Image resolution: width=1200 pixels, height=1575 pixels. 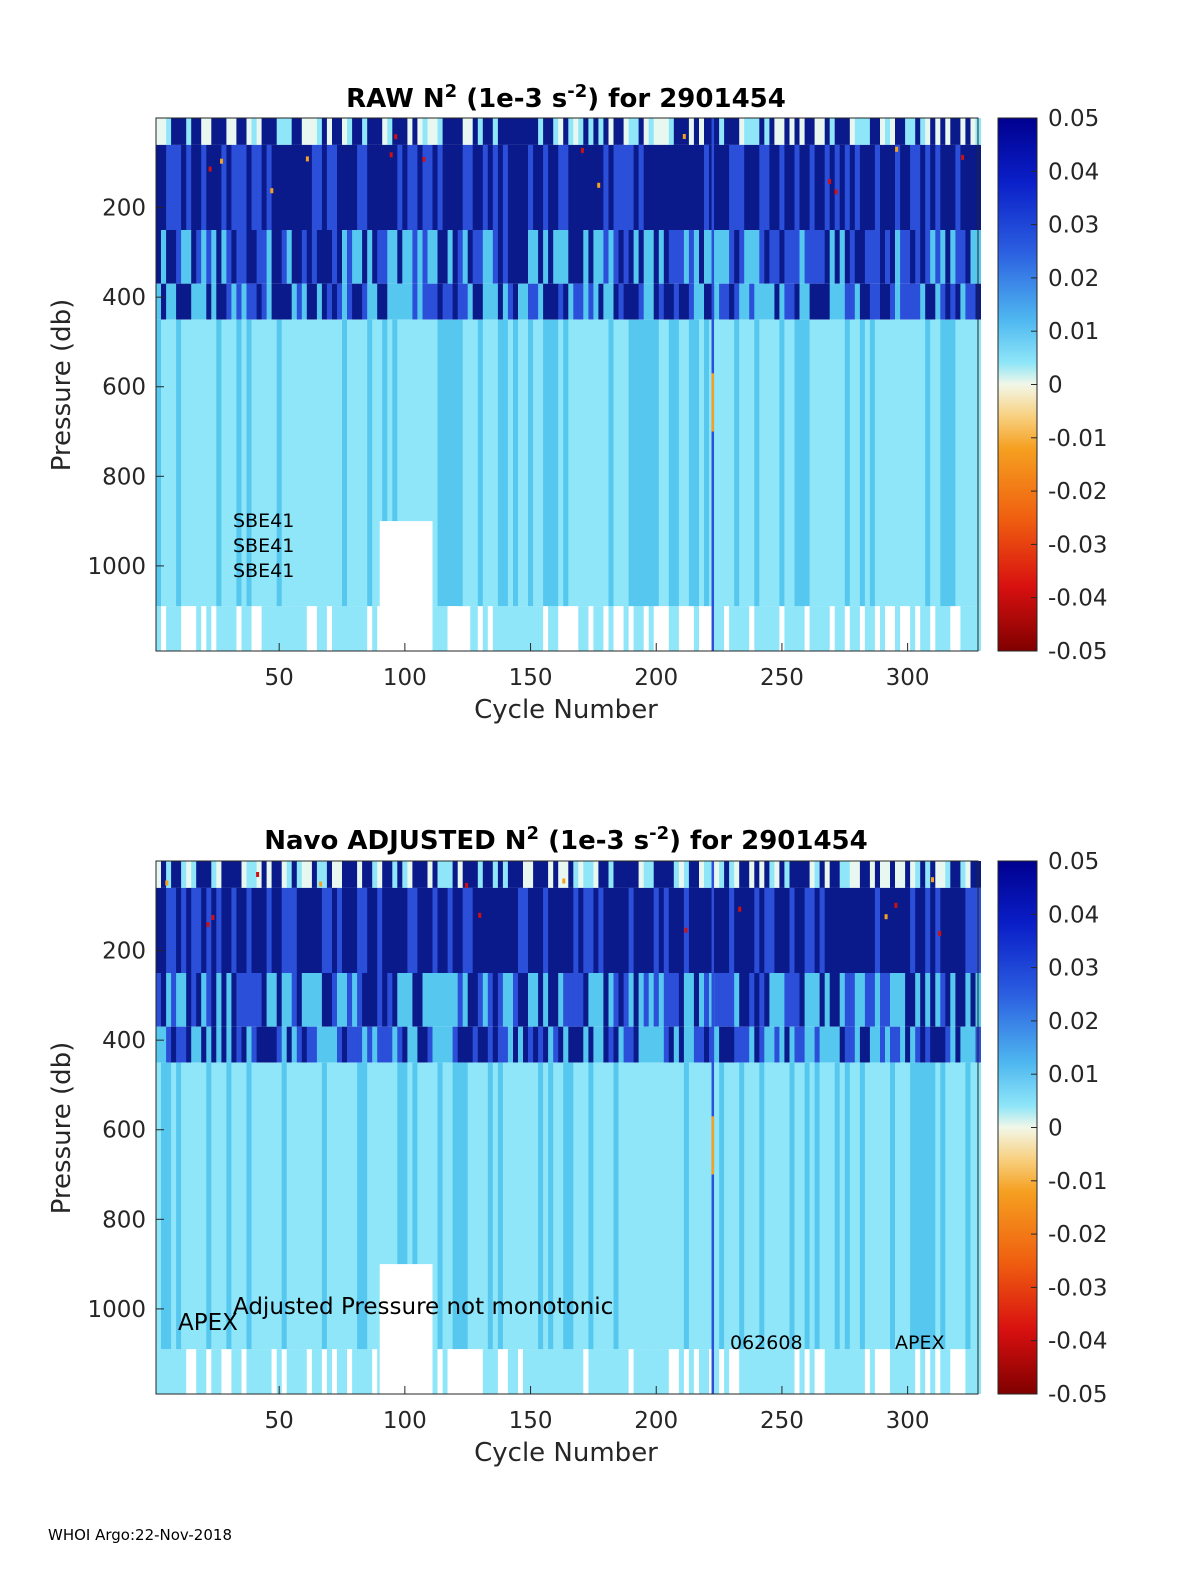 I want to click on x-tick-label: 300, so click(x=908, y=678).